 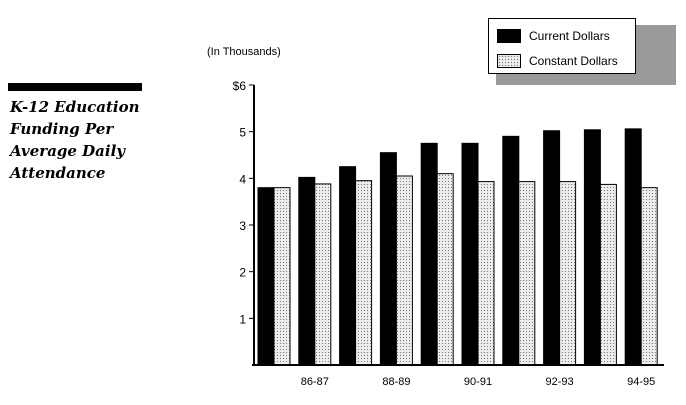 I want to click on title-bar-decoration, so click(x=75, y=87).